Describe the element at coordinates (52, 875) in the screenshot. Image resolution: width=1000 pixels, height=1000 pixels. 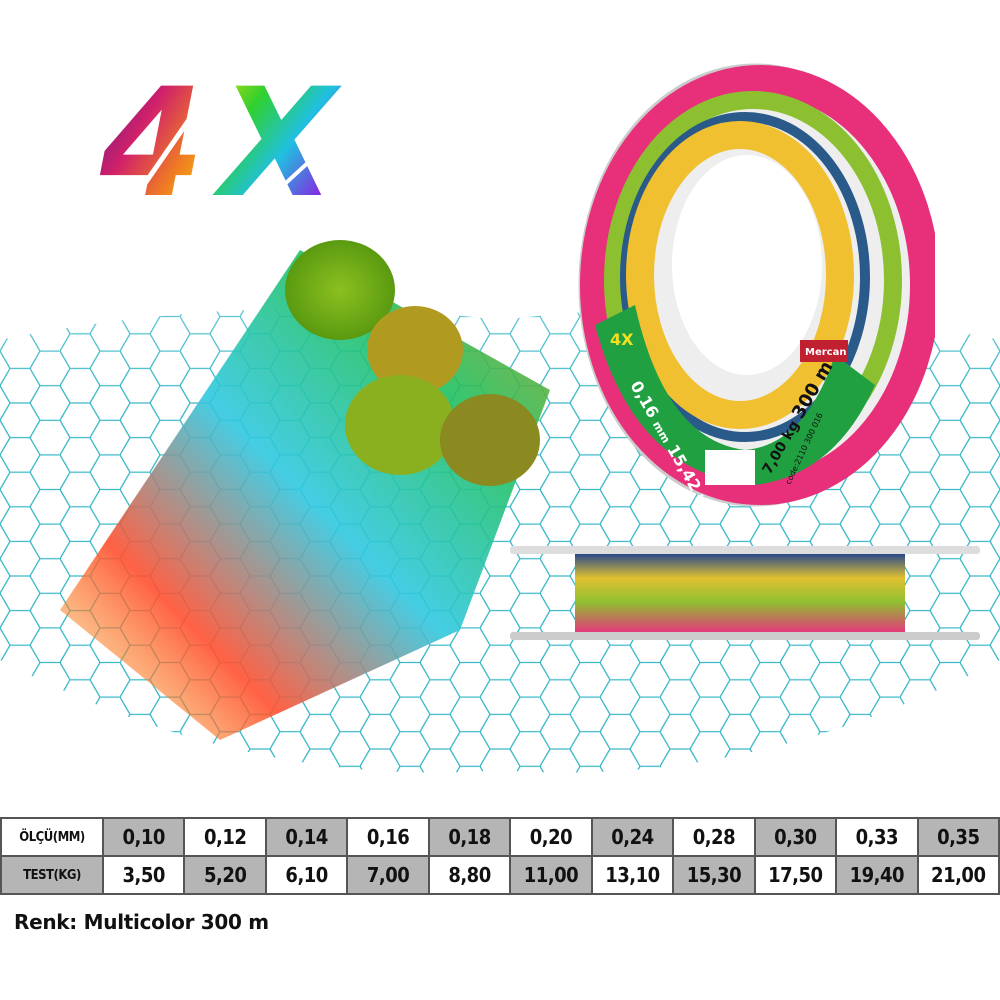
I see `row-label: TEST(KG)` at that location.